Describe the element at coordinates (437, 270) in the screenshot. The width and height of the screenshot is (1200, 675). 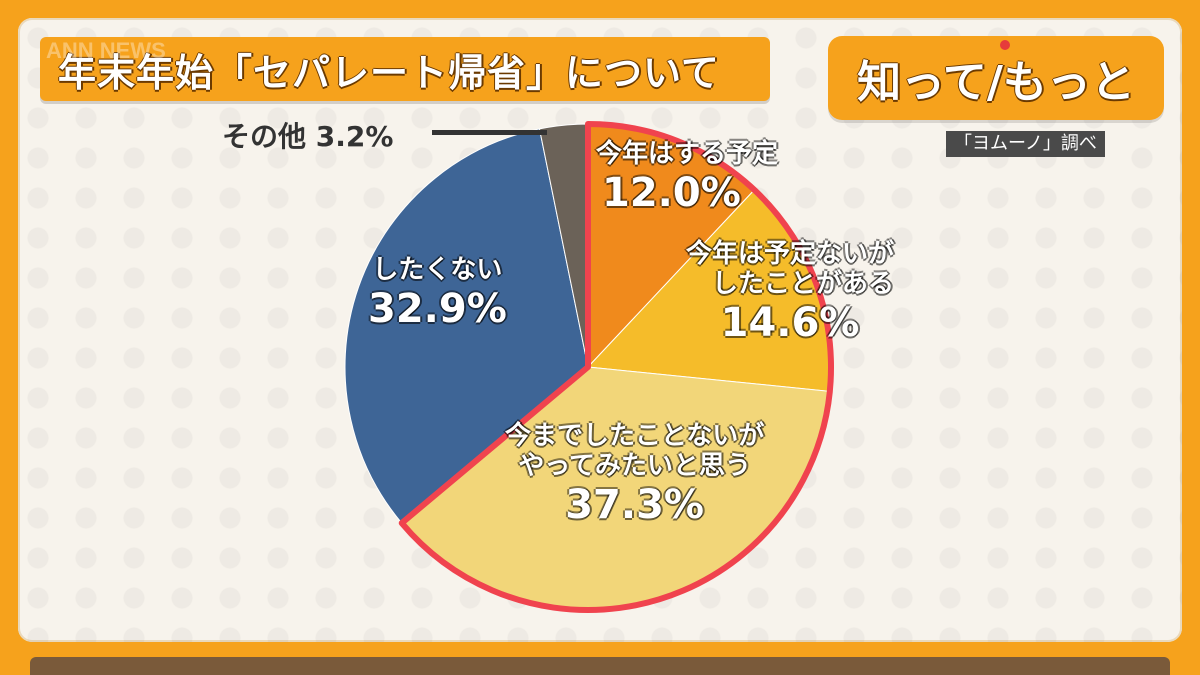
I see `label-not-want-name: したくない` at that location.